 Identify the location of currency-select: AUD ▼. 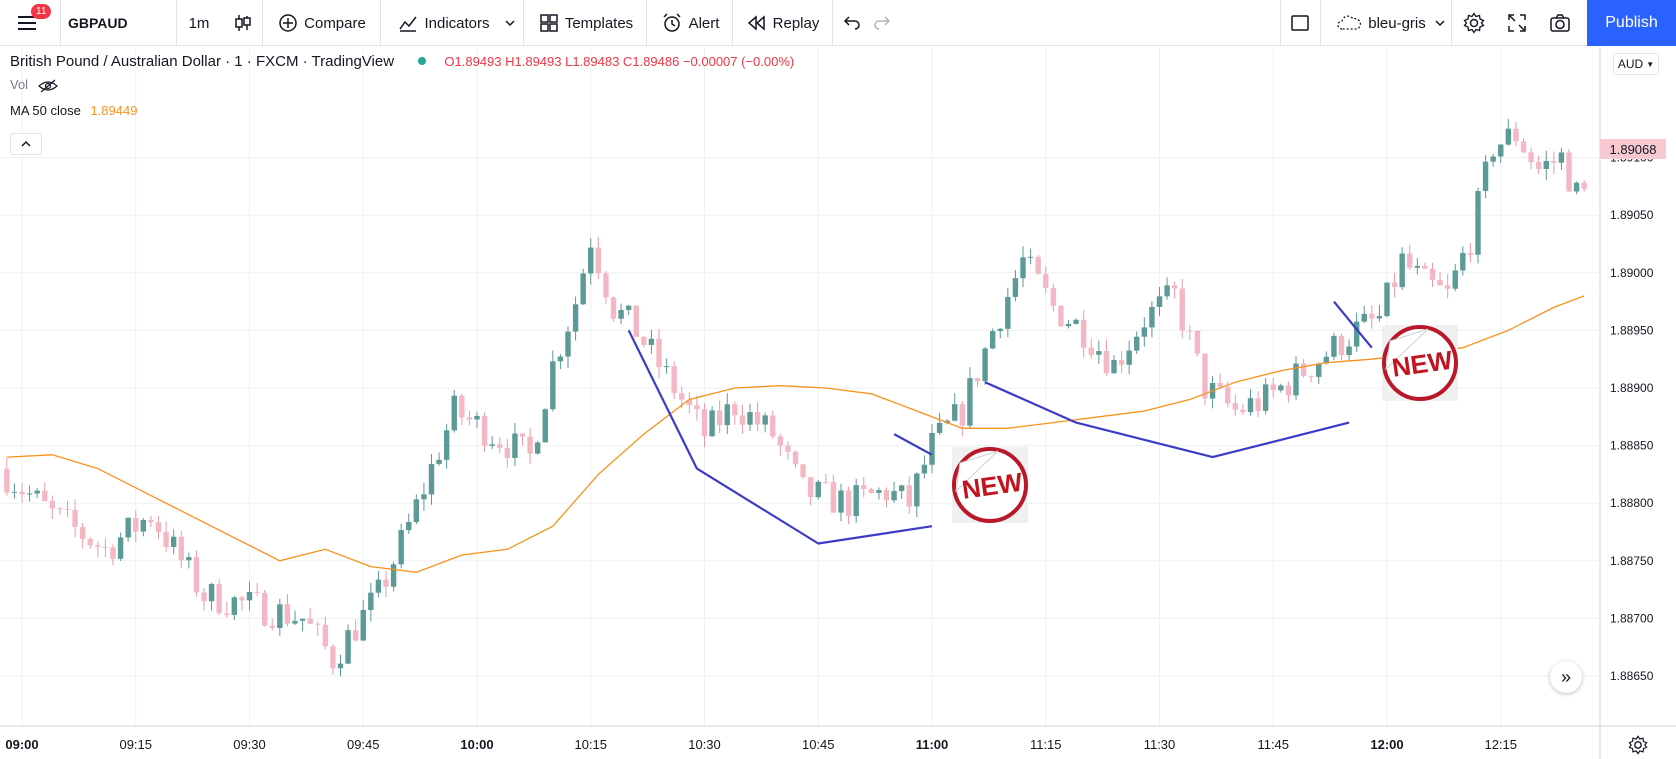
(1636, 64).